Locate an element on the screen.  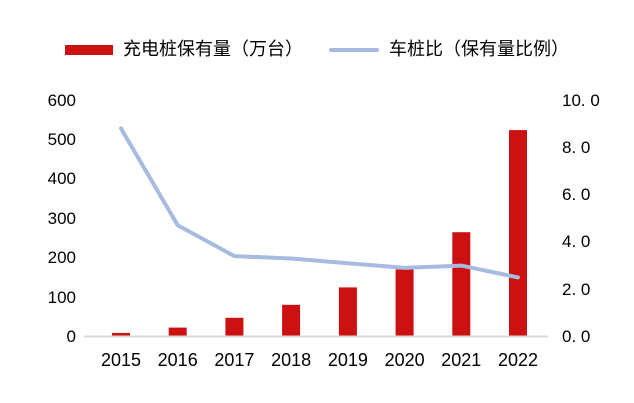
left-axis-tick-400: 400 is located at coordinates (61, 179).